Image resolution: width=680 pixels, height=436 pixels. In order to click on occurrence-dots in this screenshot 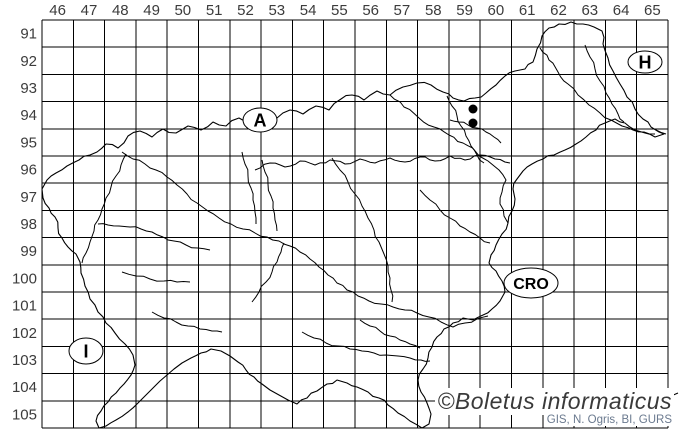, I will do `click(473, 116)`.